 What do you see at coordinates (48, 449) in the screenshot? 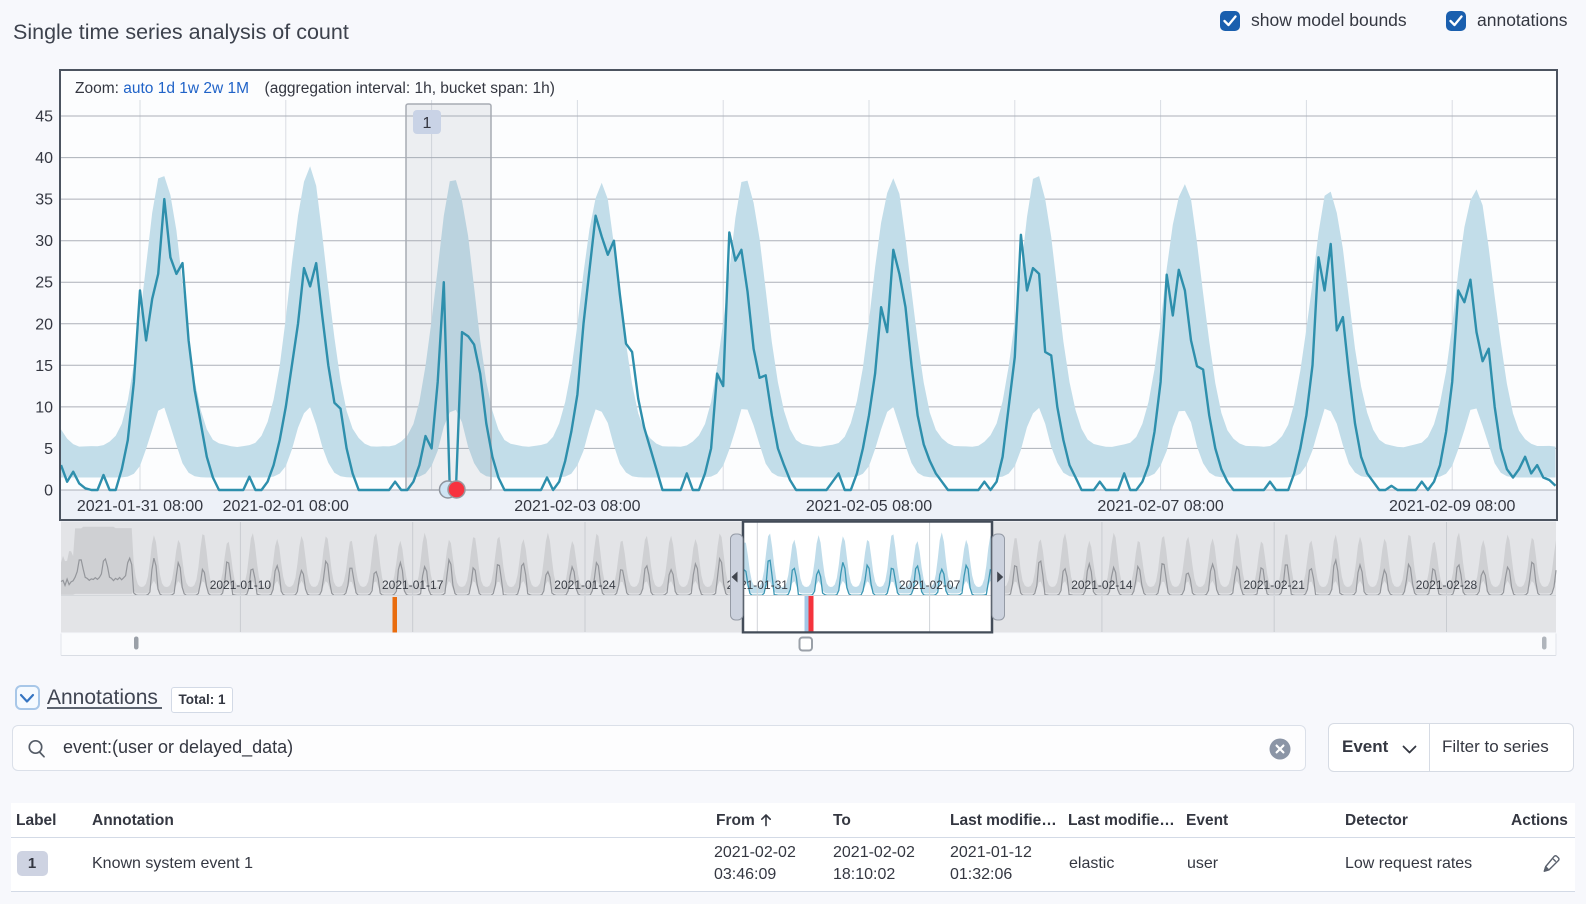
I see `svg-text: 5` at bounding box center [48, 449].